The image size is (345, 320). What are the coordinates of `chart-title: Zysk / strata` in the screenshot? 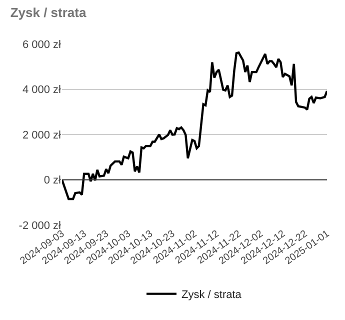 It's located at (48, 12).